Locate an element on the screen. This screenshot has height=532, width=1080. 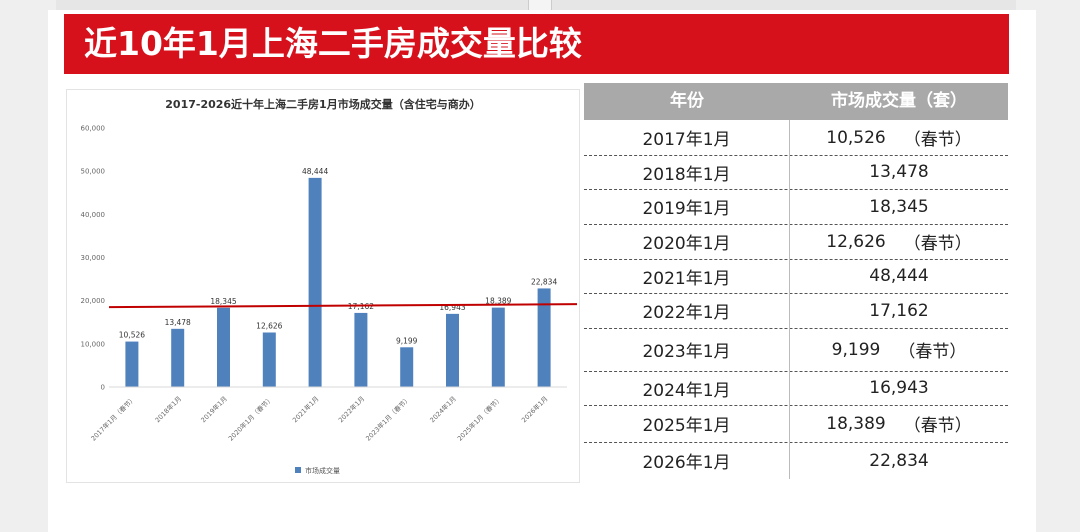
data-label: 22,834 is located at coordinates (544, 281).